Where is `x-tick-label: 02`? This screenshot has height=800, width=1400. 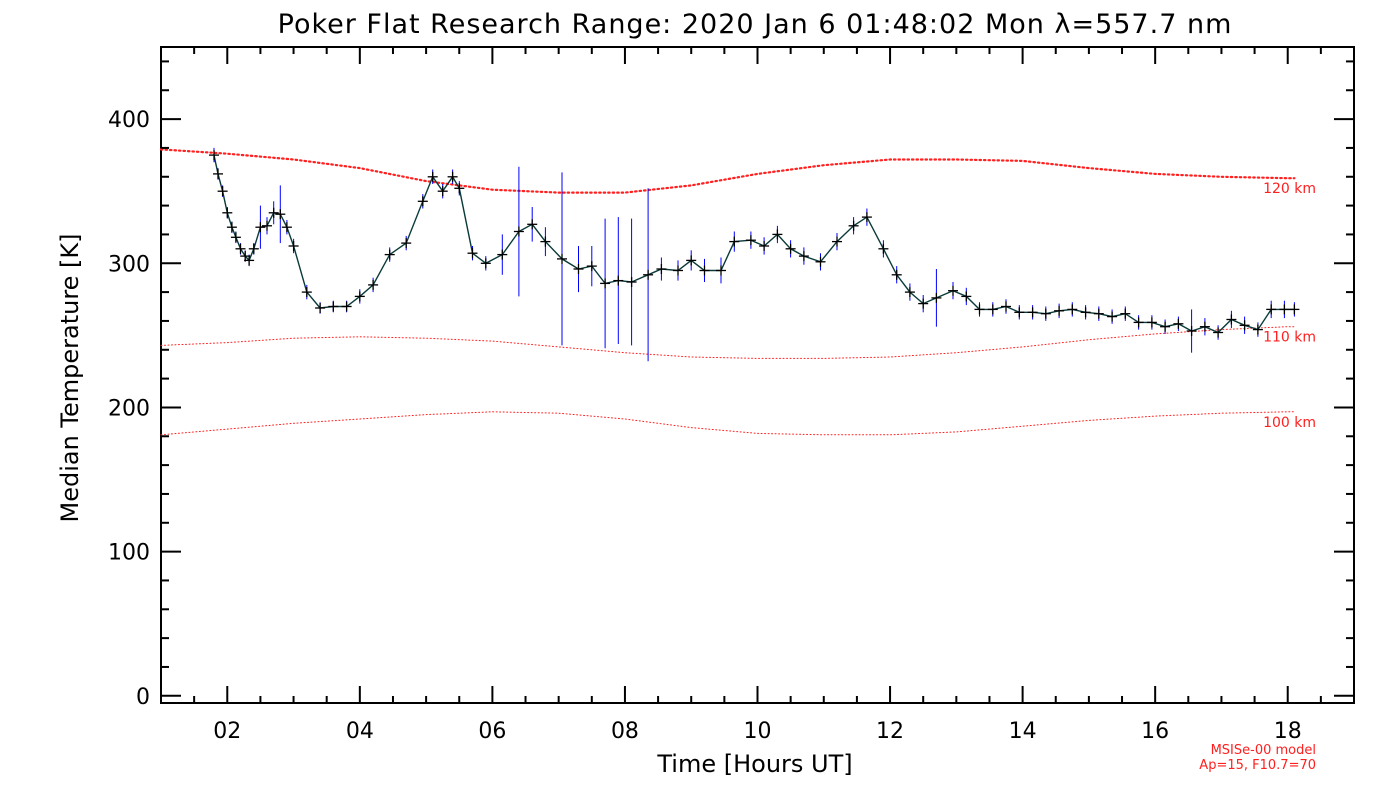 x-tick-label: 02 is located at coordinates (227, 731).